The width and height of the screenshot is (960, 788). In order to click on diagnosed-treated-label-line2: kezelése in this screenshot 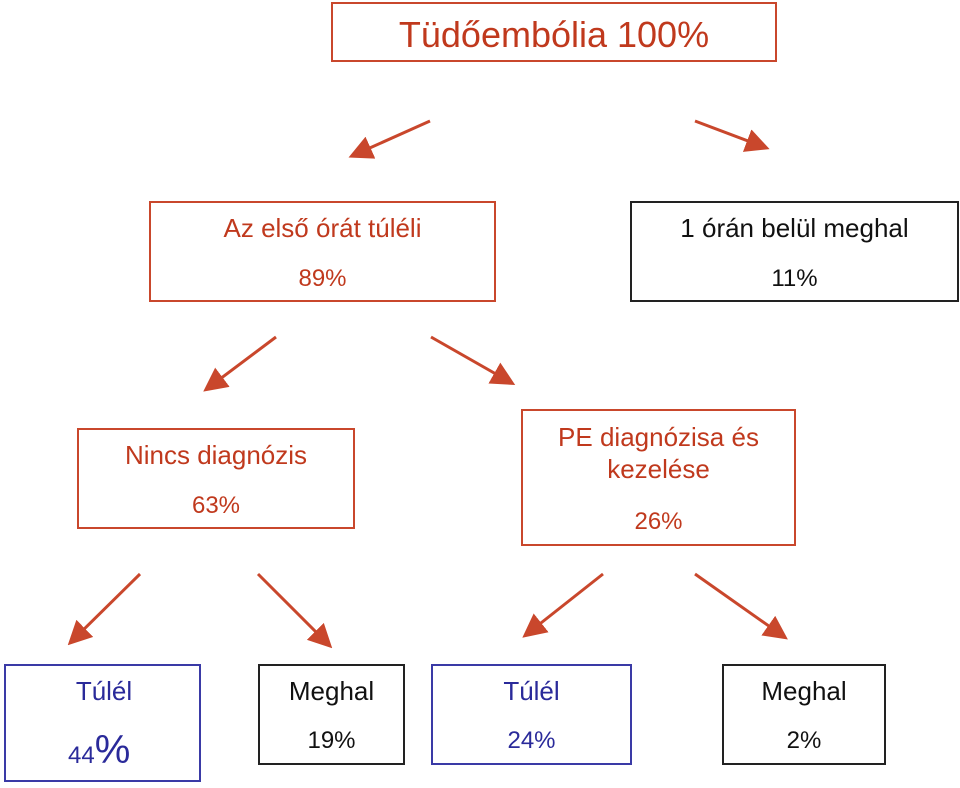, I will do `click(658, 469)`.